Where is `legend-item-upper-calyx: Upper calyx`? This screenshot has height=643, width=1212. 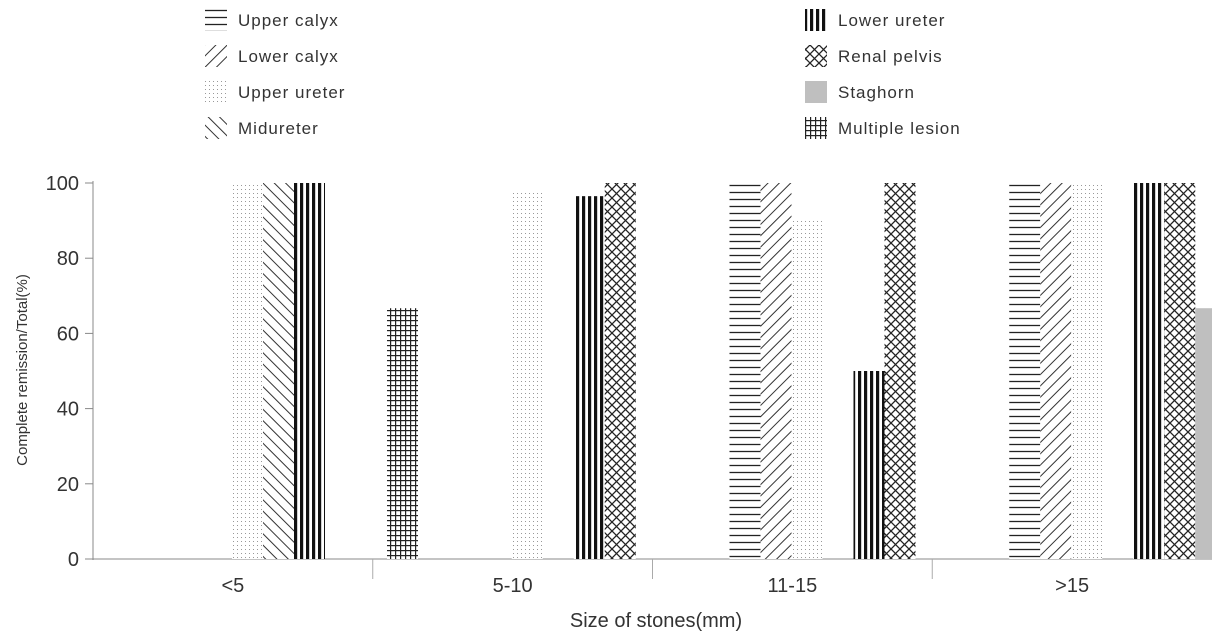 legend-item-upper-calyx: Upper calyx is located at coordinates (272, 20).